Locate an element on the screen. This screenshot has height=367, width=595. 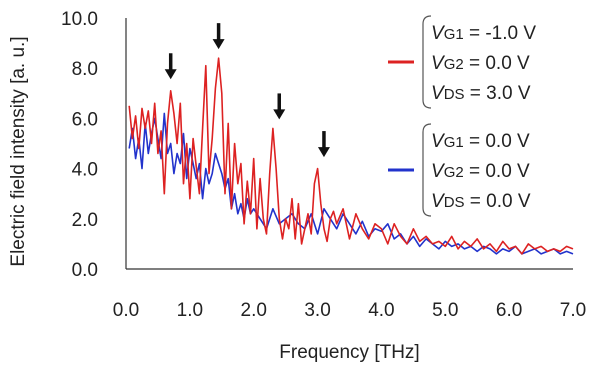
legend-entry-blue: VG1 = 0.0 V VG2 = 0.0 V VDS = 0.0 V is located at coordinates (459, 170).